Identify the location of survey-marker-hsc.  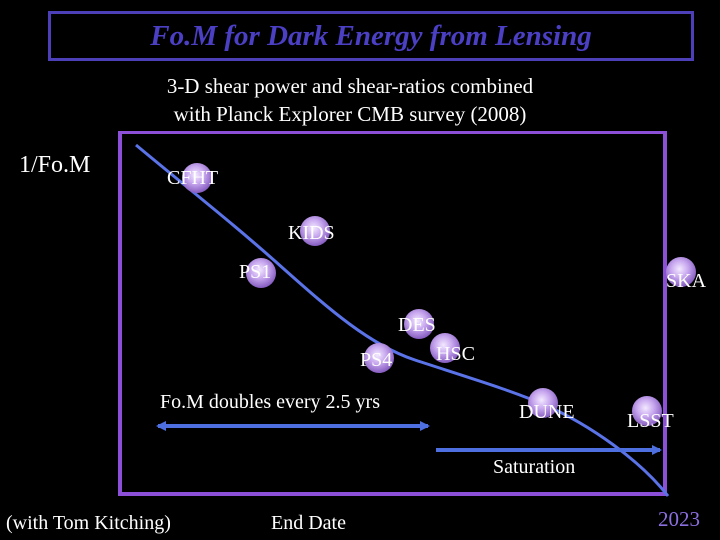
(445, 348).